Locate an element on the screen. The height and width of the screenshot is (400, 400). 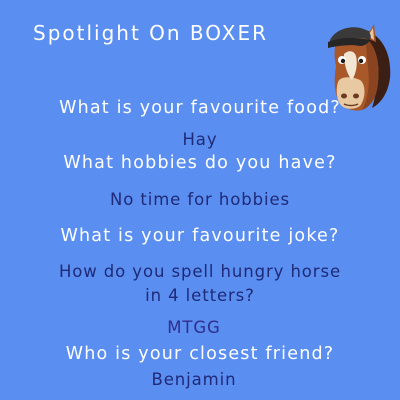
horse-head-icon is located at coordinates (359, 67).